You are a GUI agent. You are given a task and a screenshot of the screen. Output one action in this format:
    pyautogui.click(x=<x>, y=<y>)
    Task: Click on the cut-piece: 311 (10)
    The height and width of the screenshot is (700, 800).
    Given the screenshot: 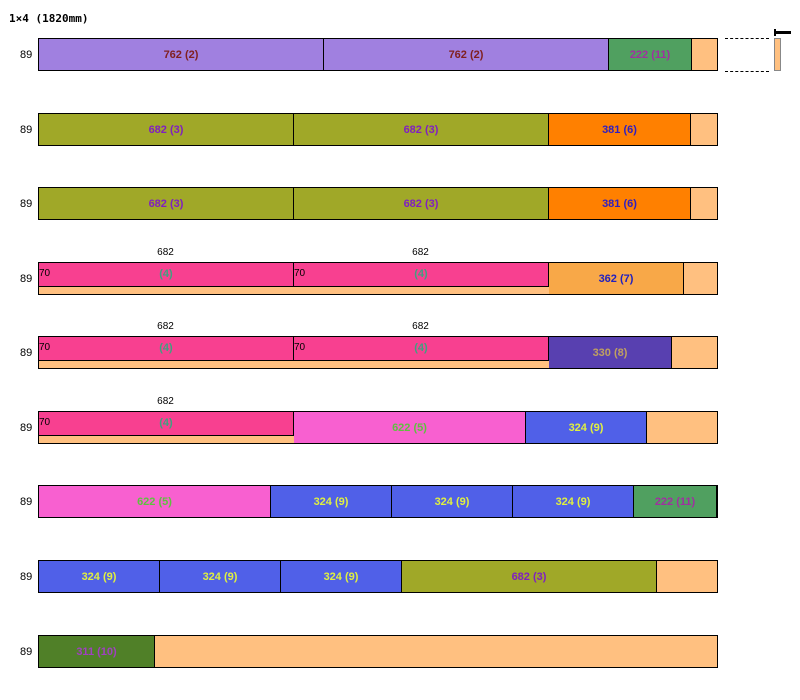 What is the action you would take?
    pyautogui.click(x=97, y=651)
    